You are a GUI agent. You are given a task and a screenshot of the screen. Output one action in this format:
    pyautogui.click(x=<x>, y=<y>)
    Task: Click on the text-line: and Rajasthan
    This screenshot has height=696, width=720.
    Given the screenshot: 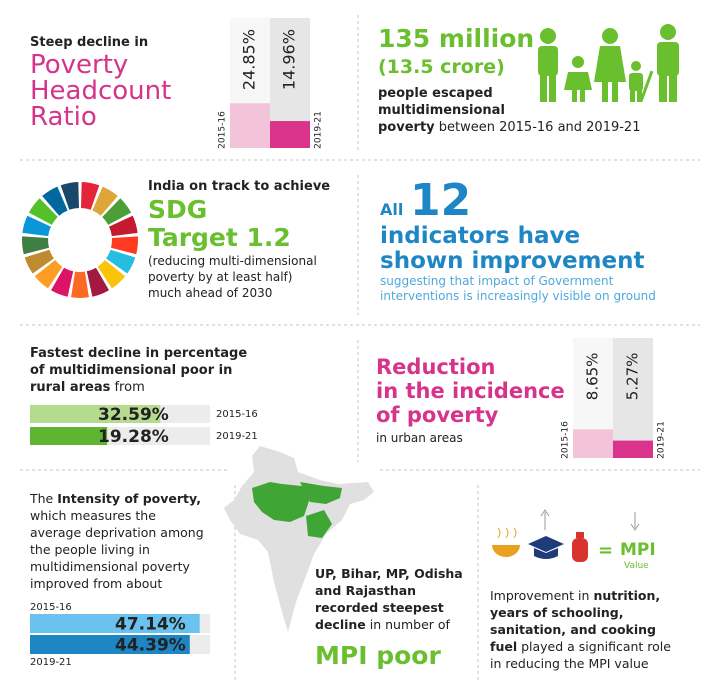 What is the action you would take?
    pyautogui.click(x=365, y=590)
    